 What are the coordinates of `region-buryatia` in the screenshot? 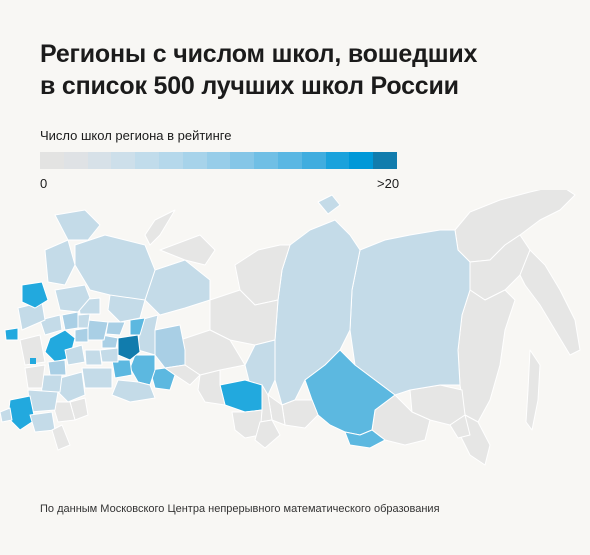 It's located at (365, 439).